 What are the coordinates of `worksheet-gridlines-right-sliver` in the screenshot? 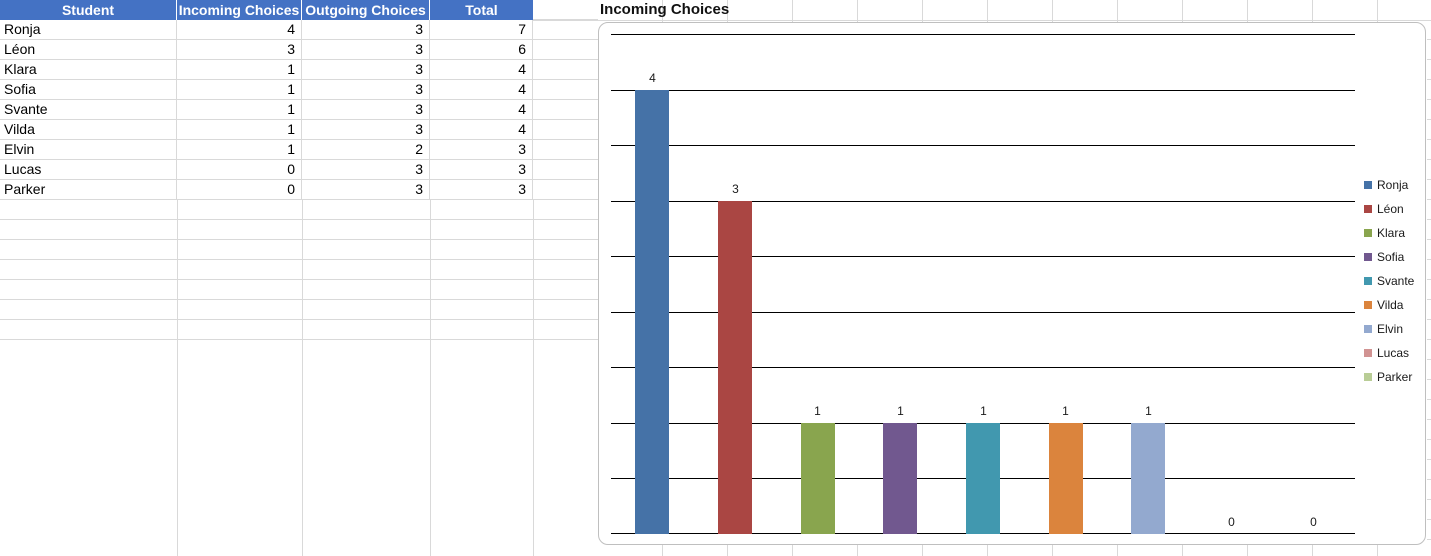 It's located at (1429, 285).